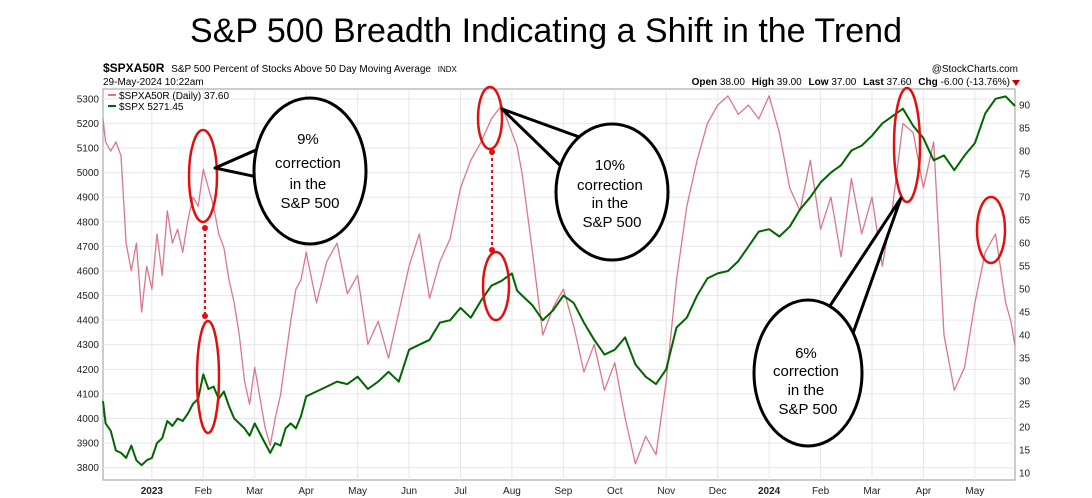 The width and height of the screenshot is (1092, 498). I want to click on x-tick-label: Dec, so click(718, 491).